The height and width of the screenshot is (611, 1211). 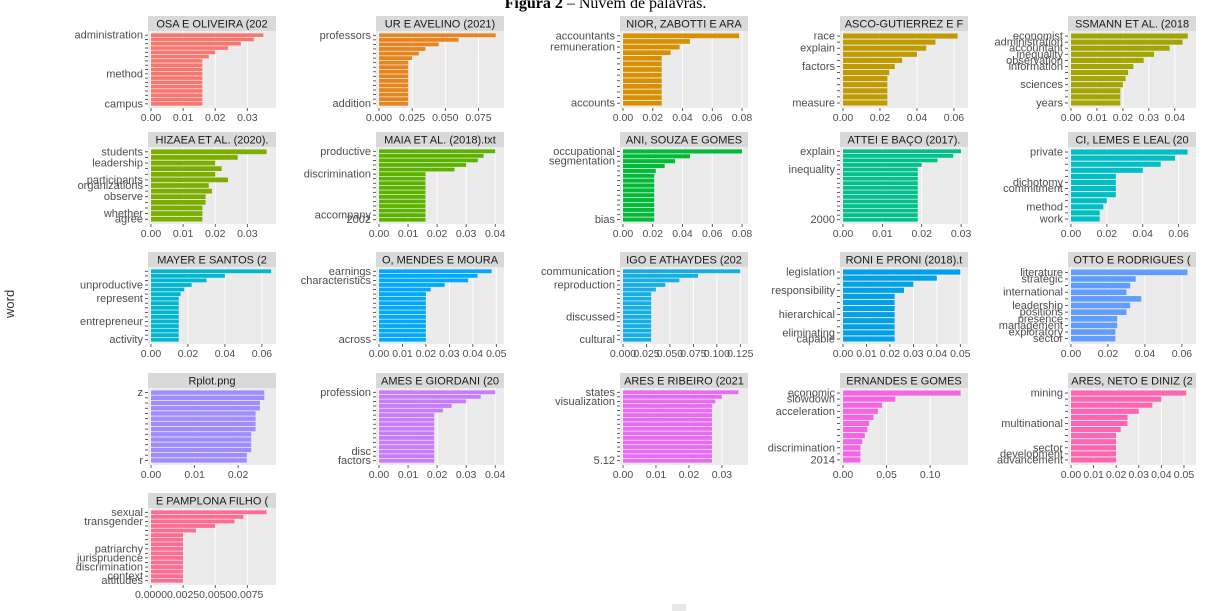 What do you see at coordinates (585, 402) in the screenshot?
I see `word-label: visualization` at bounding box center [585, 402].